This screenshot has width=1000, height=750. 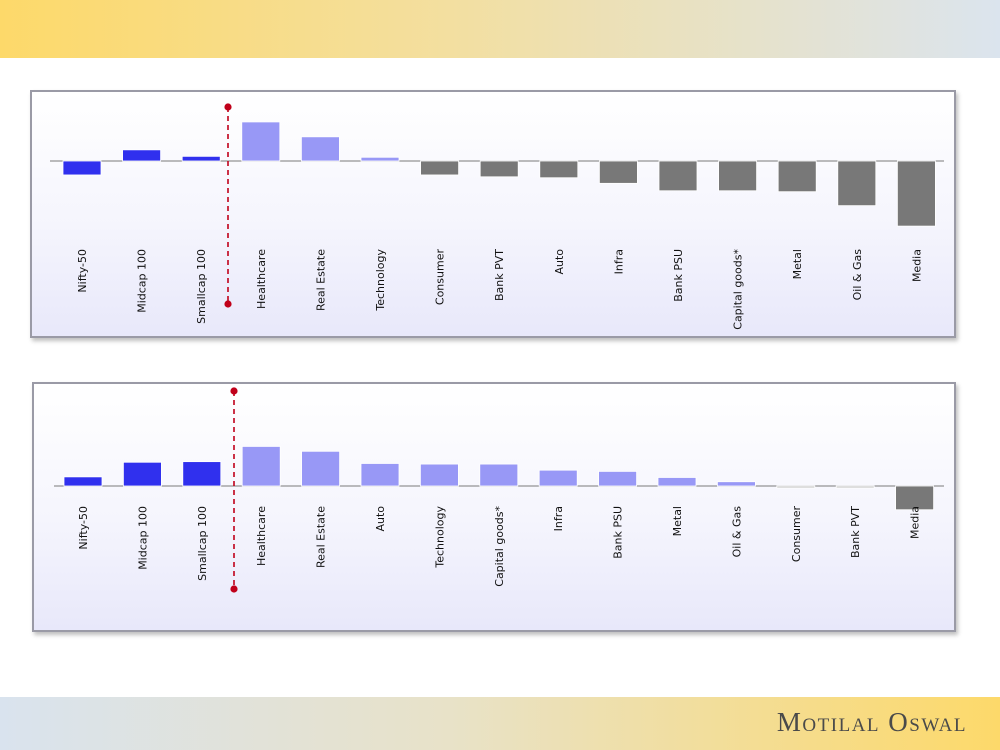 What do you see at coordinates (500, 723) in the screenshot?
I see `footer-band` at bounding box center [500, 723].